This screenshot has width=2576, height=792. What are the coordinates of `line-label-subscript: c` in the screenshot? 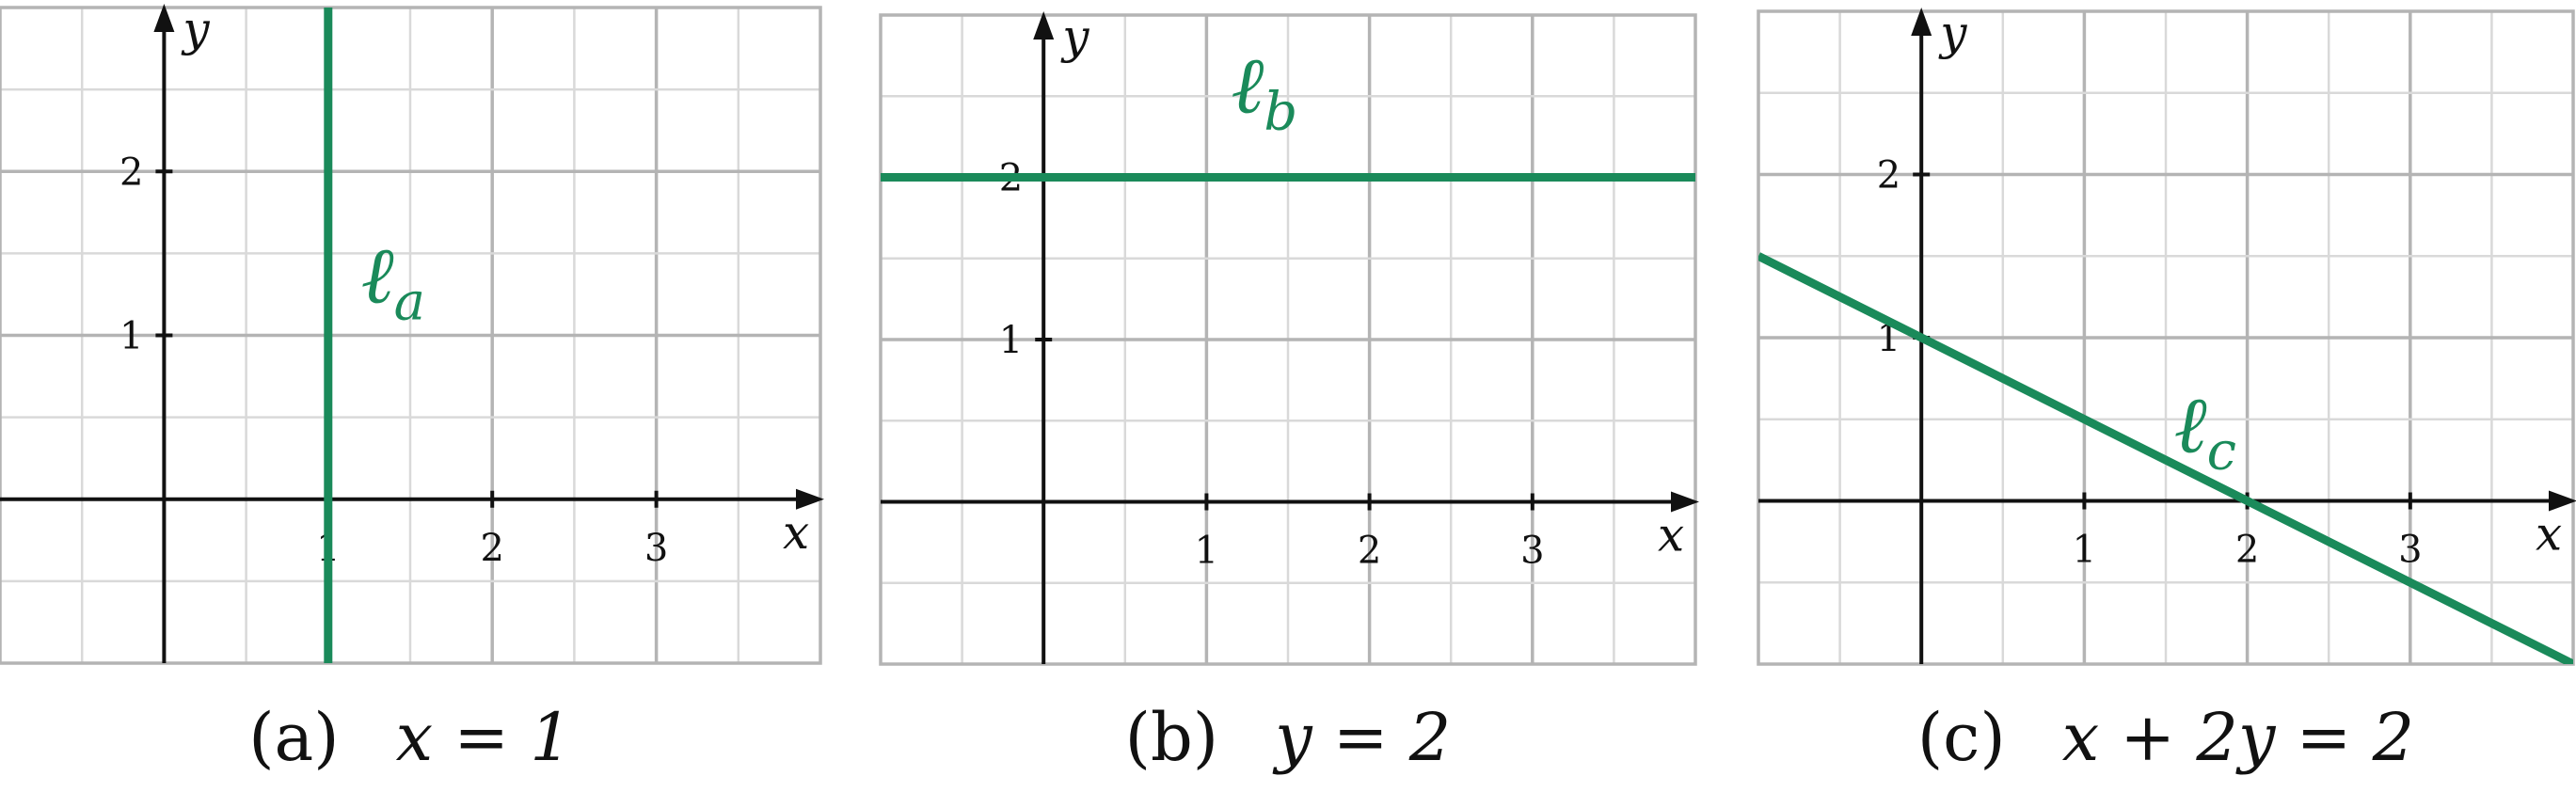 It's located at (2221, 451).